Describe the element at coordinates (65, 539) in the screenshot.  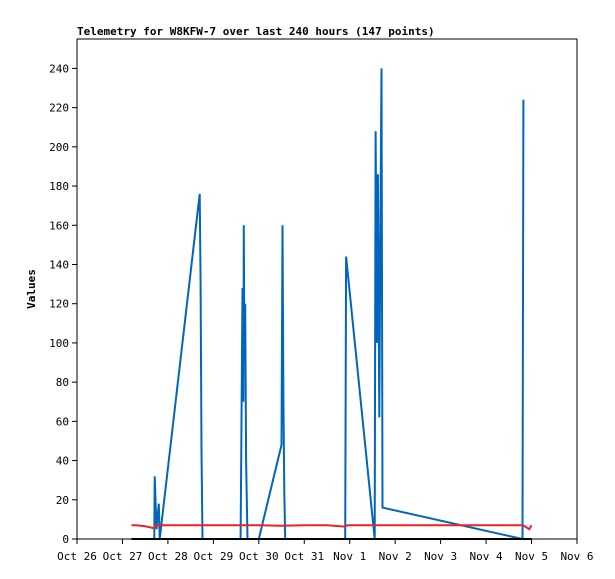
I see `y-tick-label: 0` at that location.